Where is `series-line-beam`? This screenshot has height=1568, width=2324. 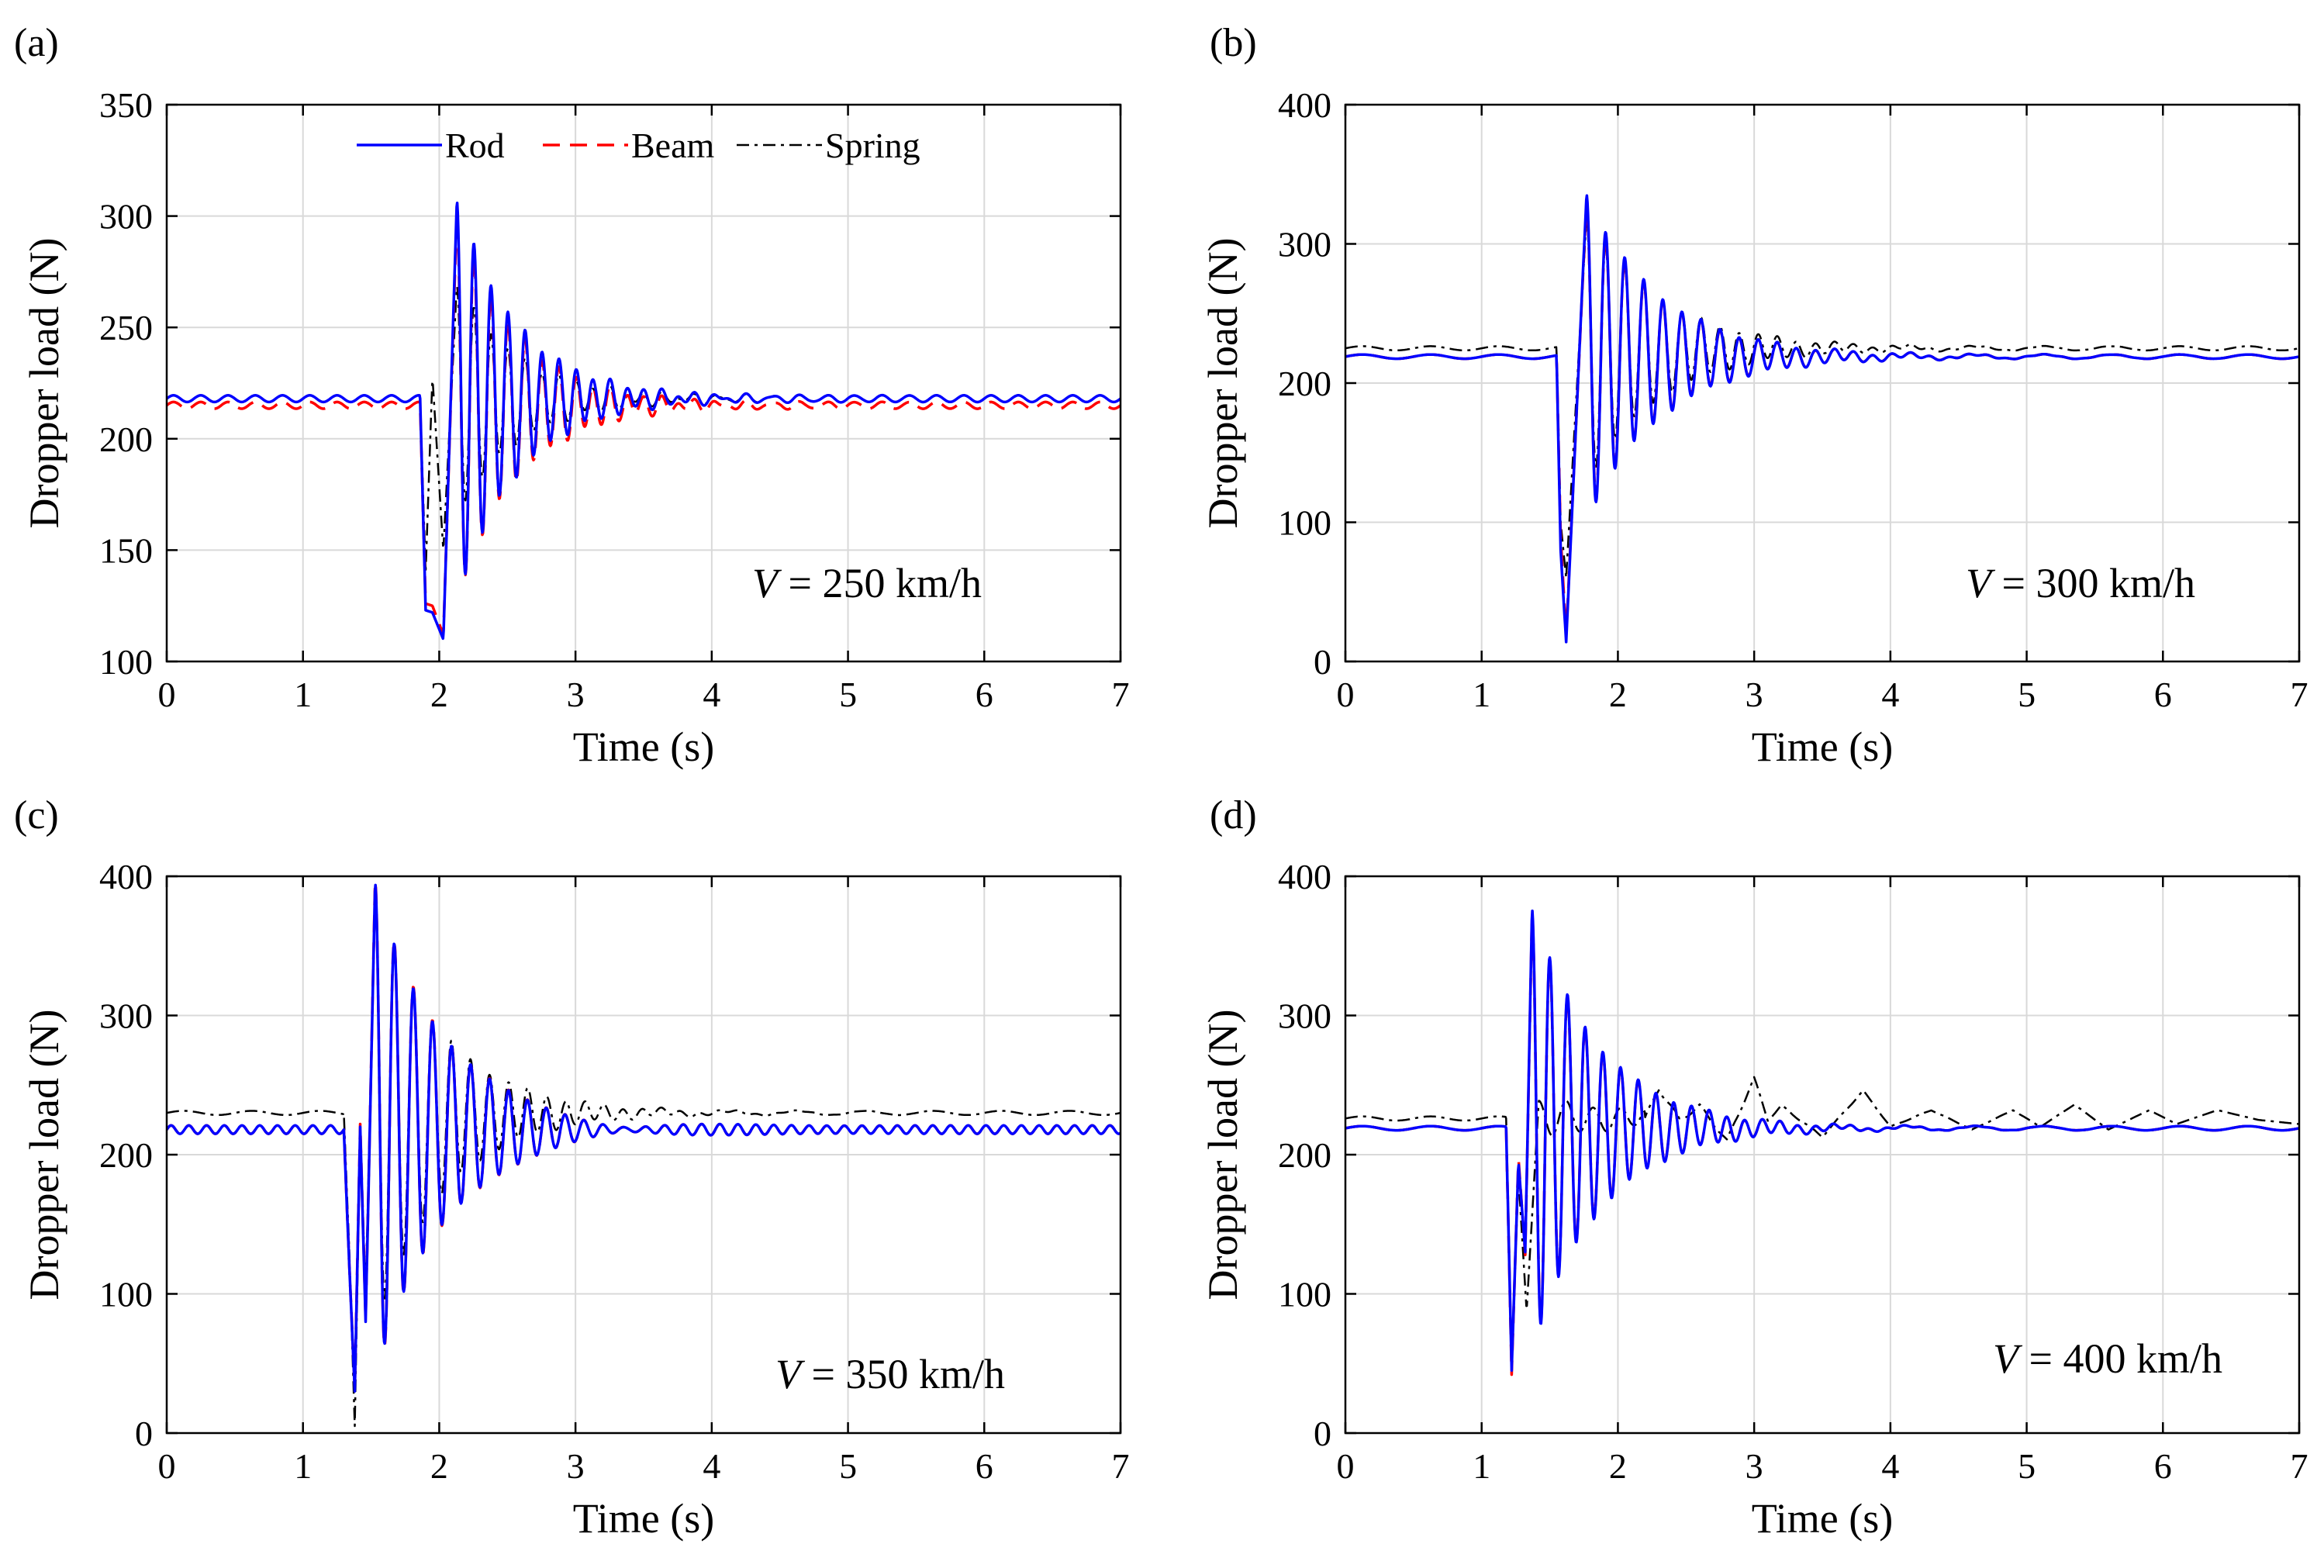 series-line-beam is located at coordinates (644, 425).